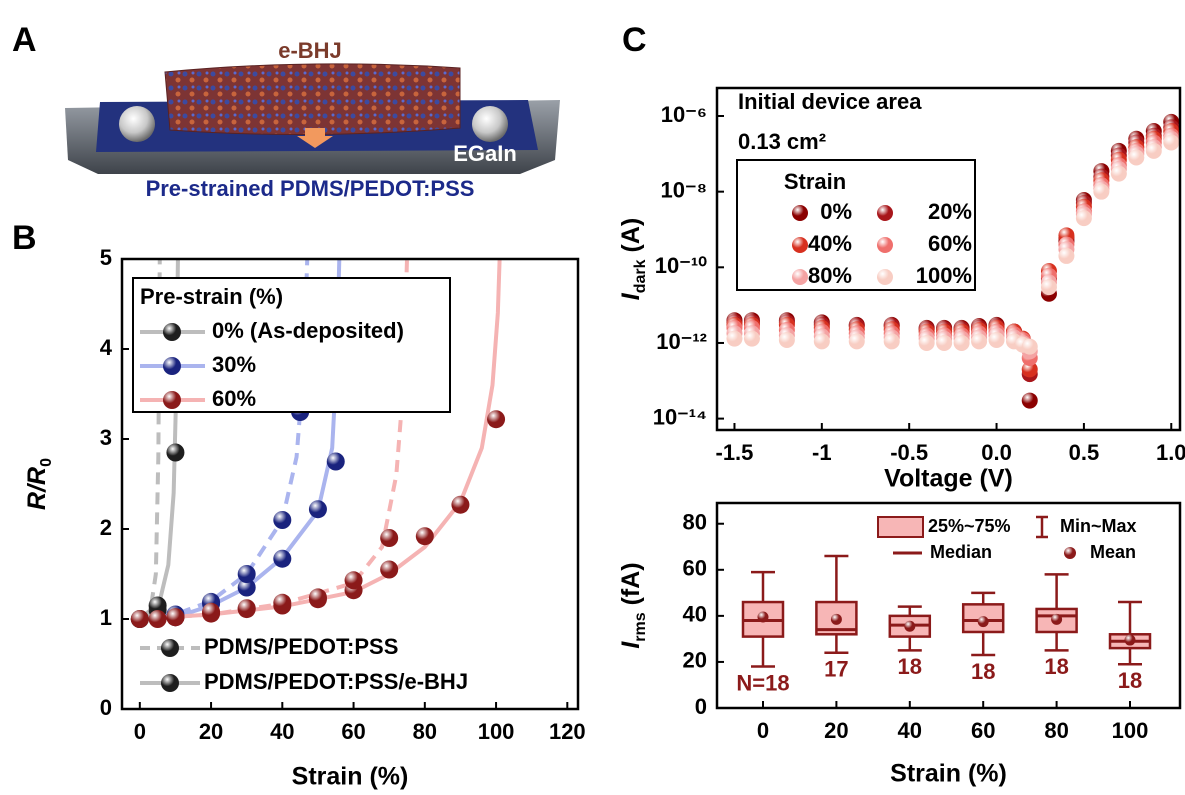 This screenshot has height=795, width=1185. Describe the element at coordinates (137, 124) in the screenshot. I see `egain-drop` at that location.